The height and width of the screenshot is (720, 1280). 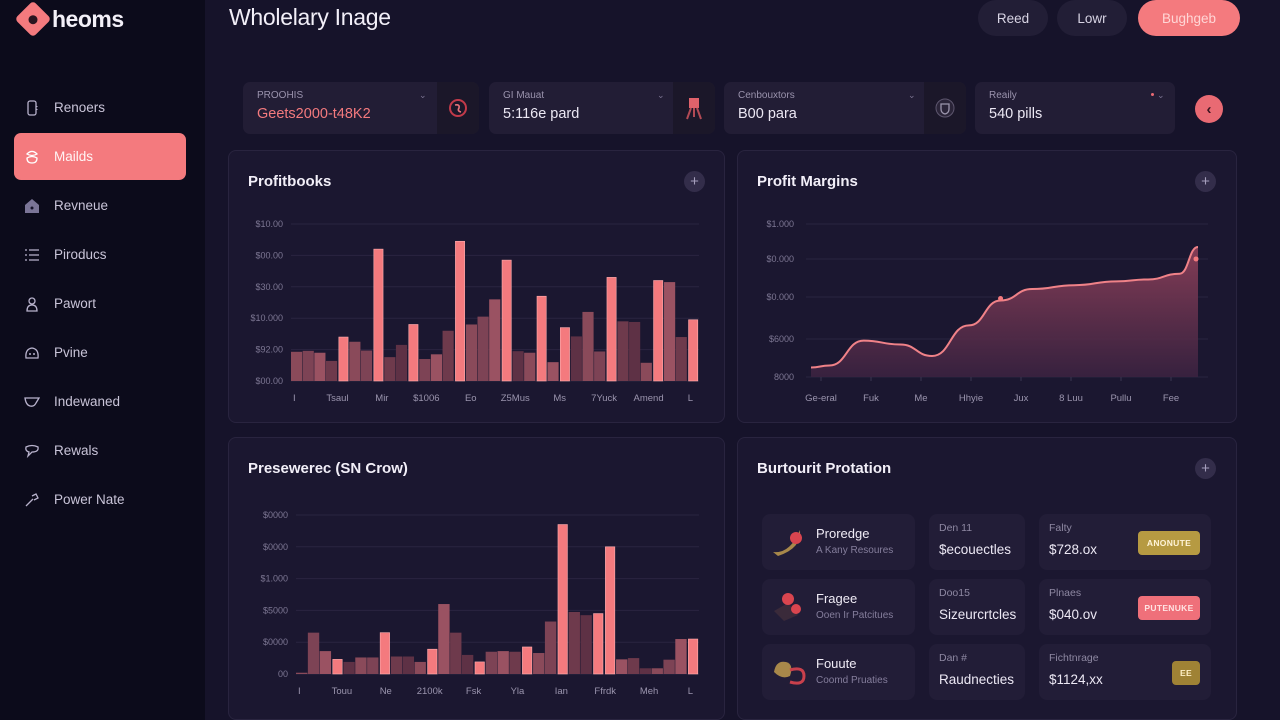 I want to click on protection-amount: Fichtnrage $1124,xx EE, so click(x=1125, y=672).